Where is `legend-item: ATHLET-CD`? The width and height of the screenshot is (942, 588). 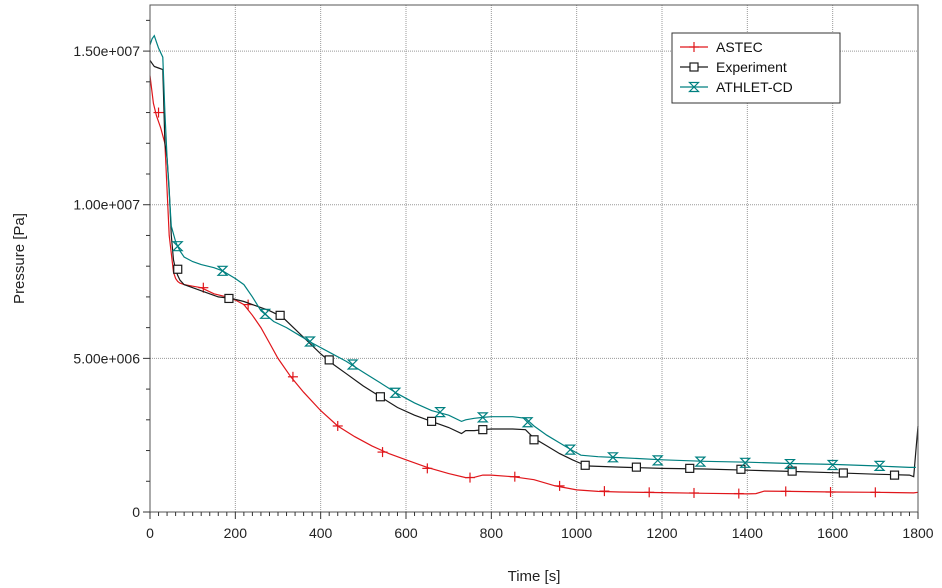 legend-item: ATHLET-CD is located at coordinates (736, 87).